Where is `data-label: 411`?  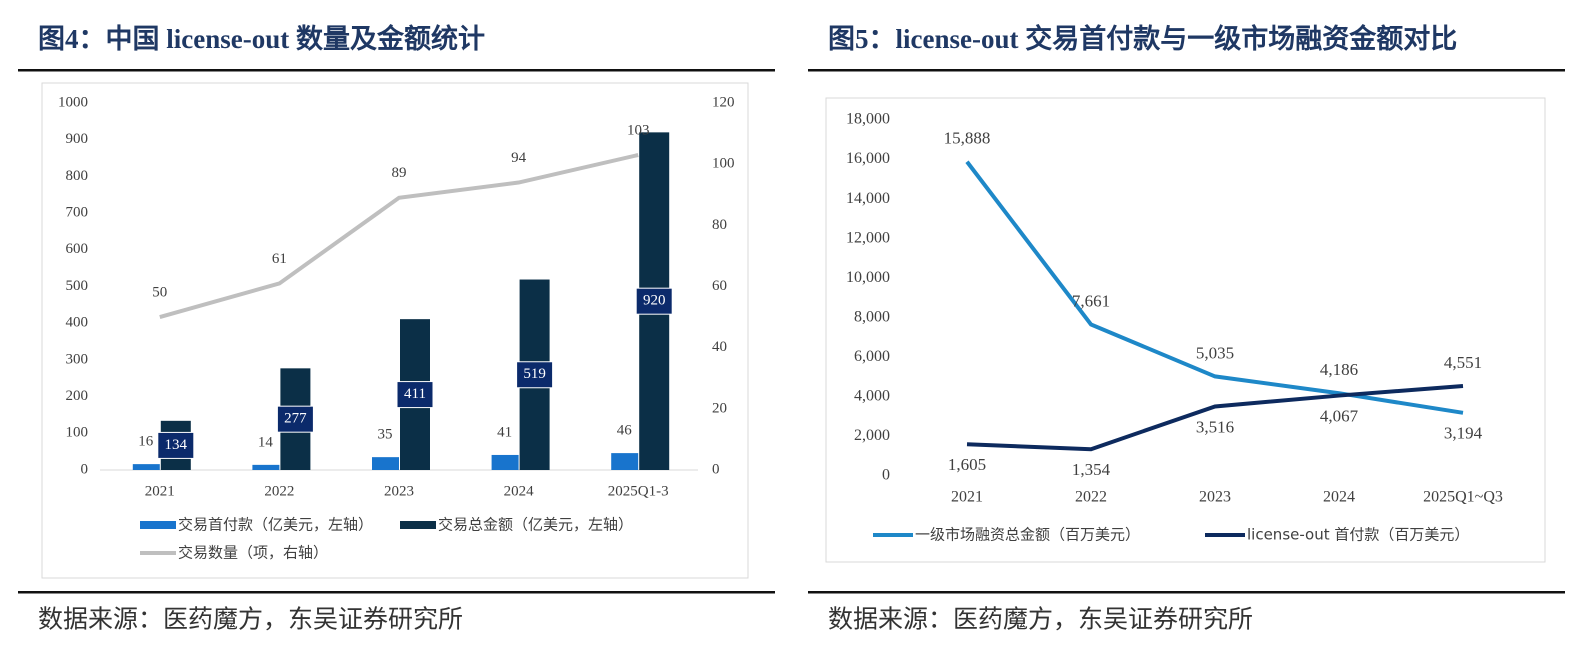 data-label: 411 is located at coordinates (415, 394).